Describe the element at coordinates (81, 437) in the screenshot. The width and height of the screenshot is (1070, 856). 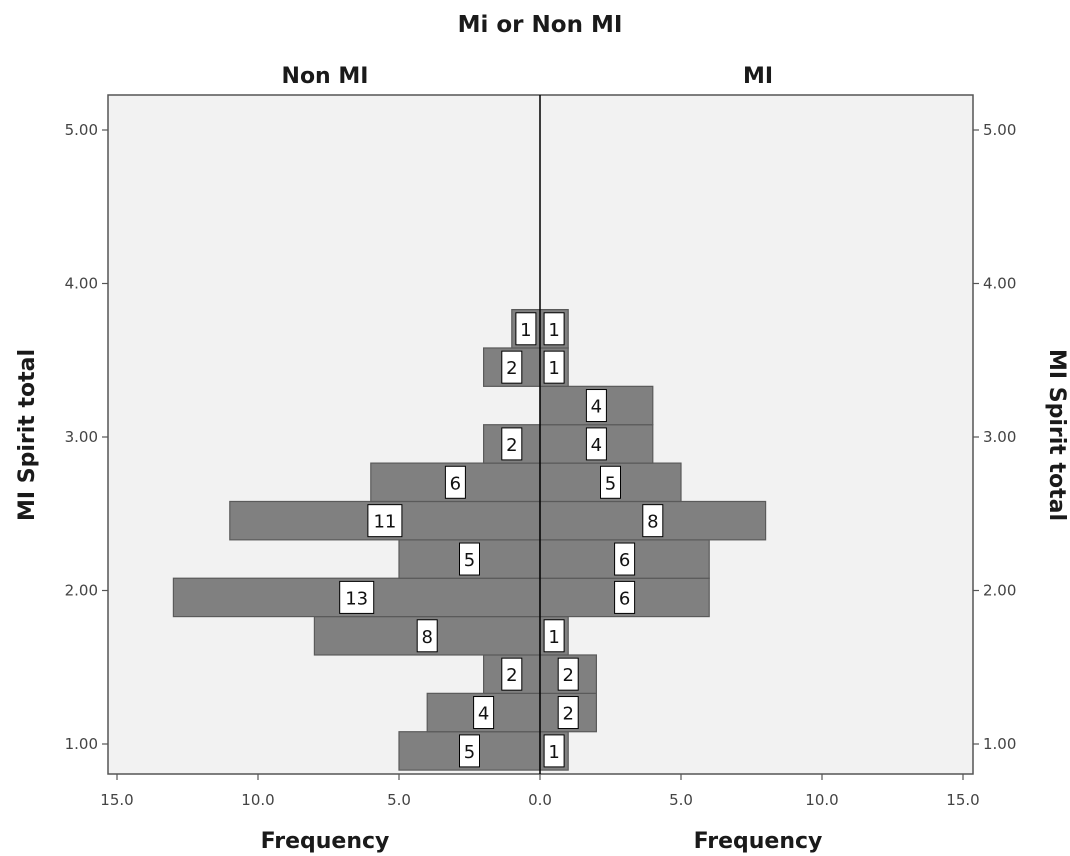
I see `y-tick-label-left: 3.00` at that location.